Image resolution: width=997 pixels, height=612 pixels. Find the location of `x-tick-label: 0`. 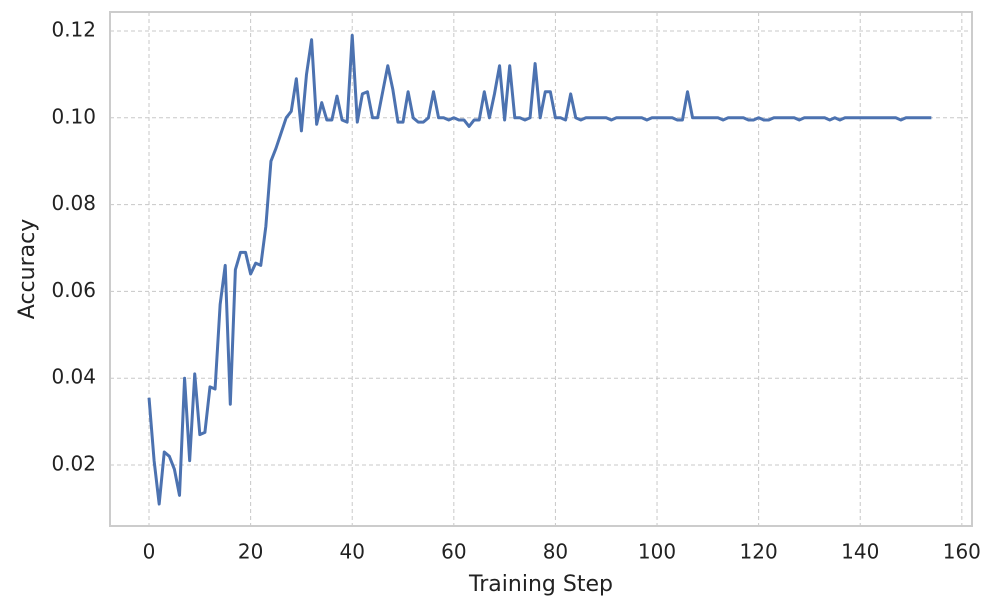

x-tick-label: 0 is located at coordinates (149, 552).